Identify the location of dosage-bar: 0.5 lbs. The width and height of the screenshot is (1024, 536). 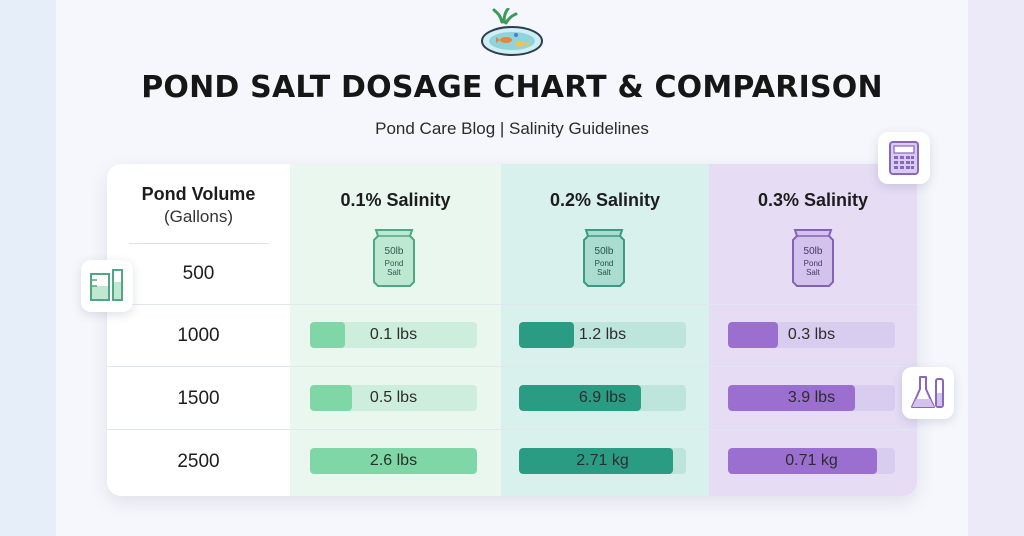
(393, 398).